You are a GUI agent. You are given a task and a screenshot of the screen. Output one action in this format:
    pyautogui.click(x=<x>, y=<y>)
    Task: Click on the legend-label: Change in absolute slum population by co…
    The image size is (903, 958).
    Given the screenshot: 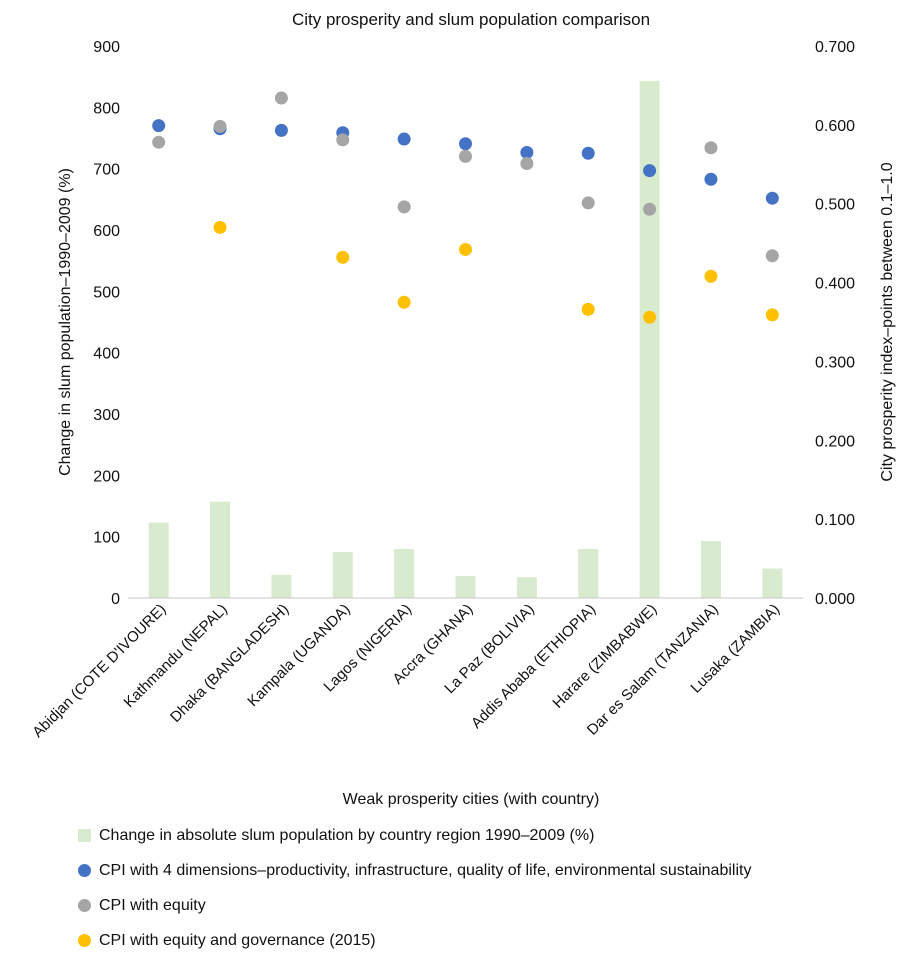 What is the action you would take?
    pyautogui.click(x=347, y=835)
    